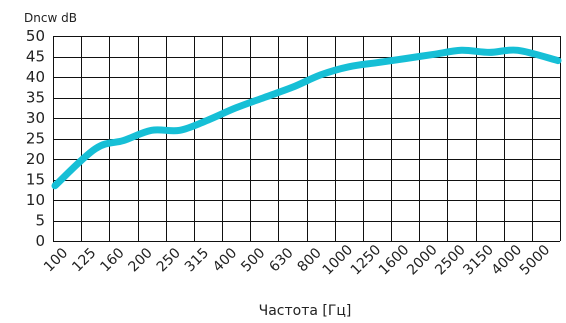  Describe the element at coordinates (281, 260) in the screenshot. I see `x-tick-label: 630` at that location.